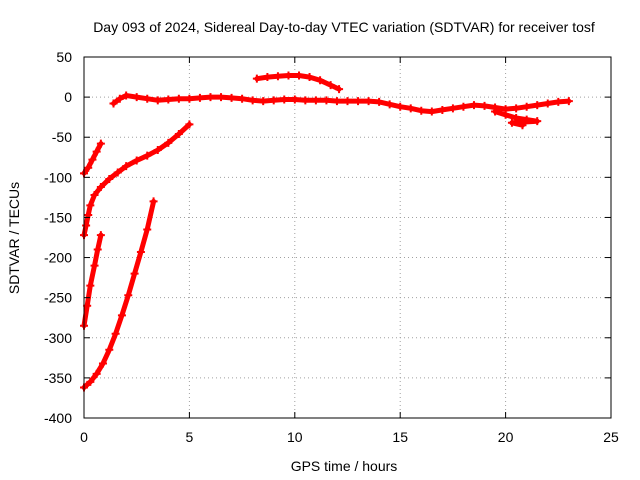 The image size is (640, 480). What do you see at coordinates (400, 437) in the screenshot?
I see `x-tick-label: 15` at bounding box center [400, 437].